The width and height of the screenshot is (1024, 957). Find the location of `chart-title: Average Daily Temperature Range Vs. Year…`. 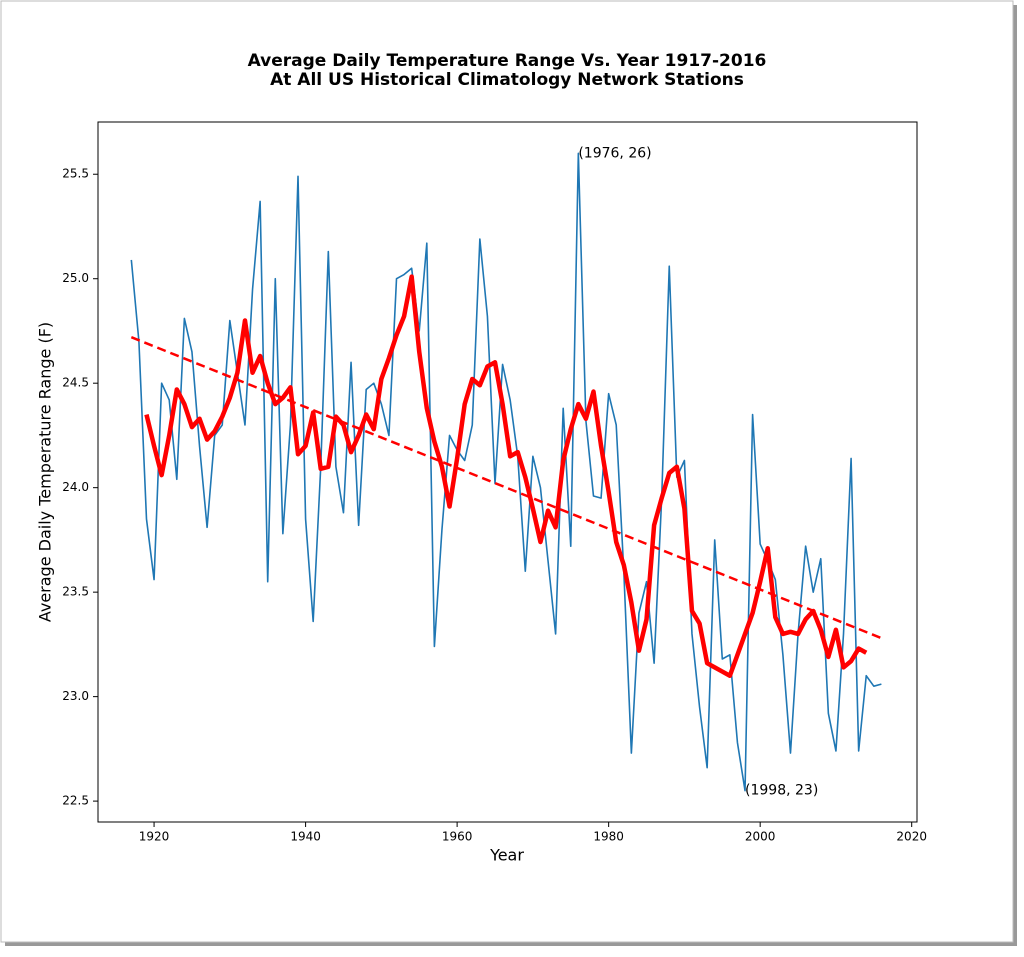

chart-title: Average Daily Temperature Range Vs. Year… is located at coordinates (507, 61).